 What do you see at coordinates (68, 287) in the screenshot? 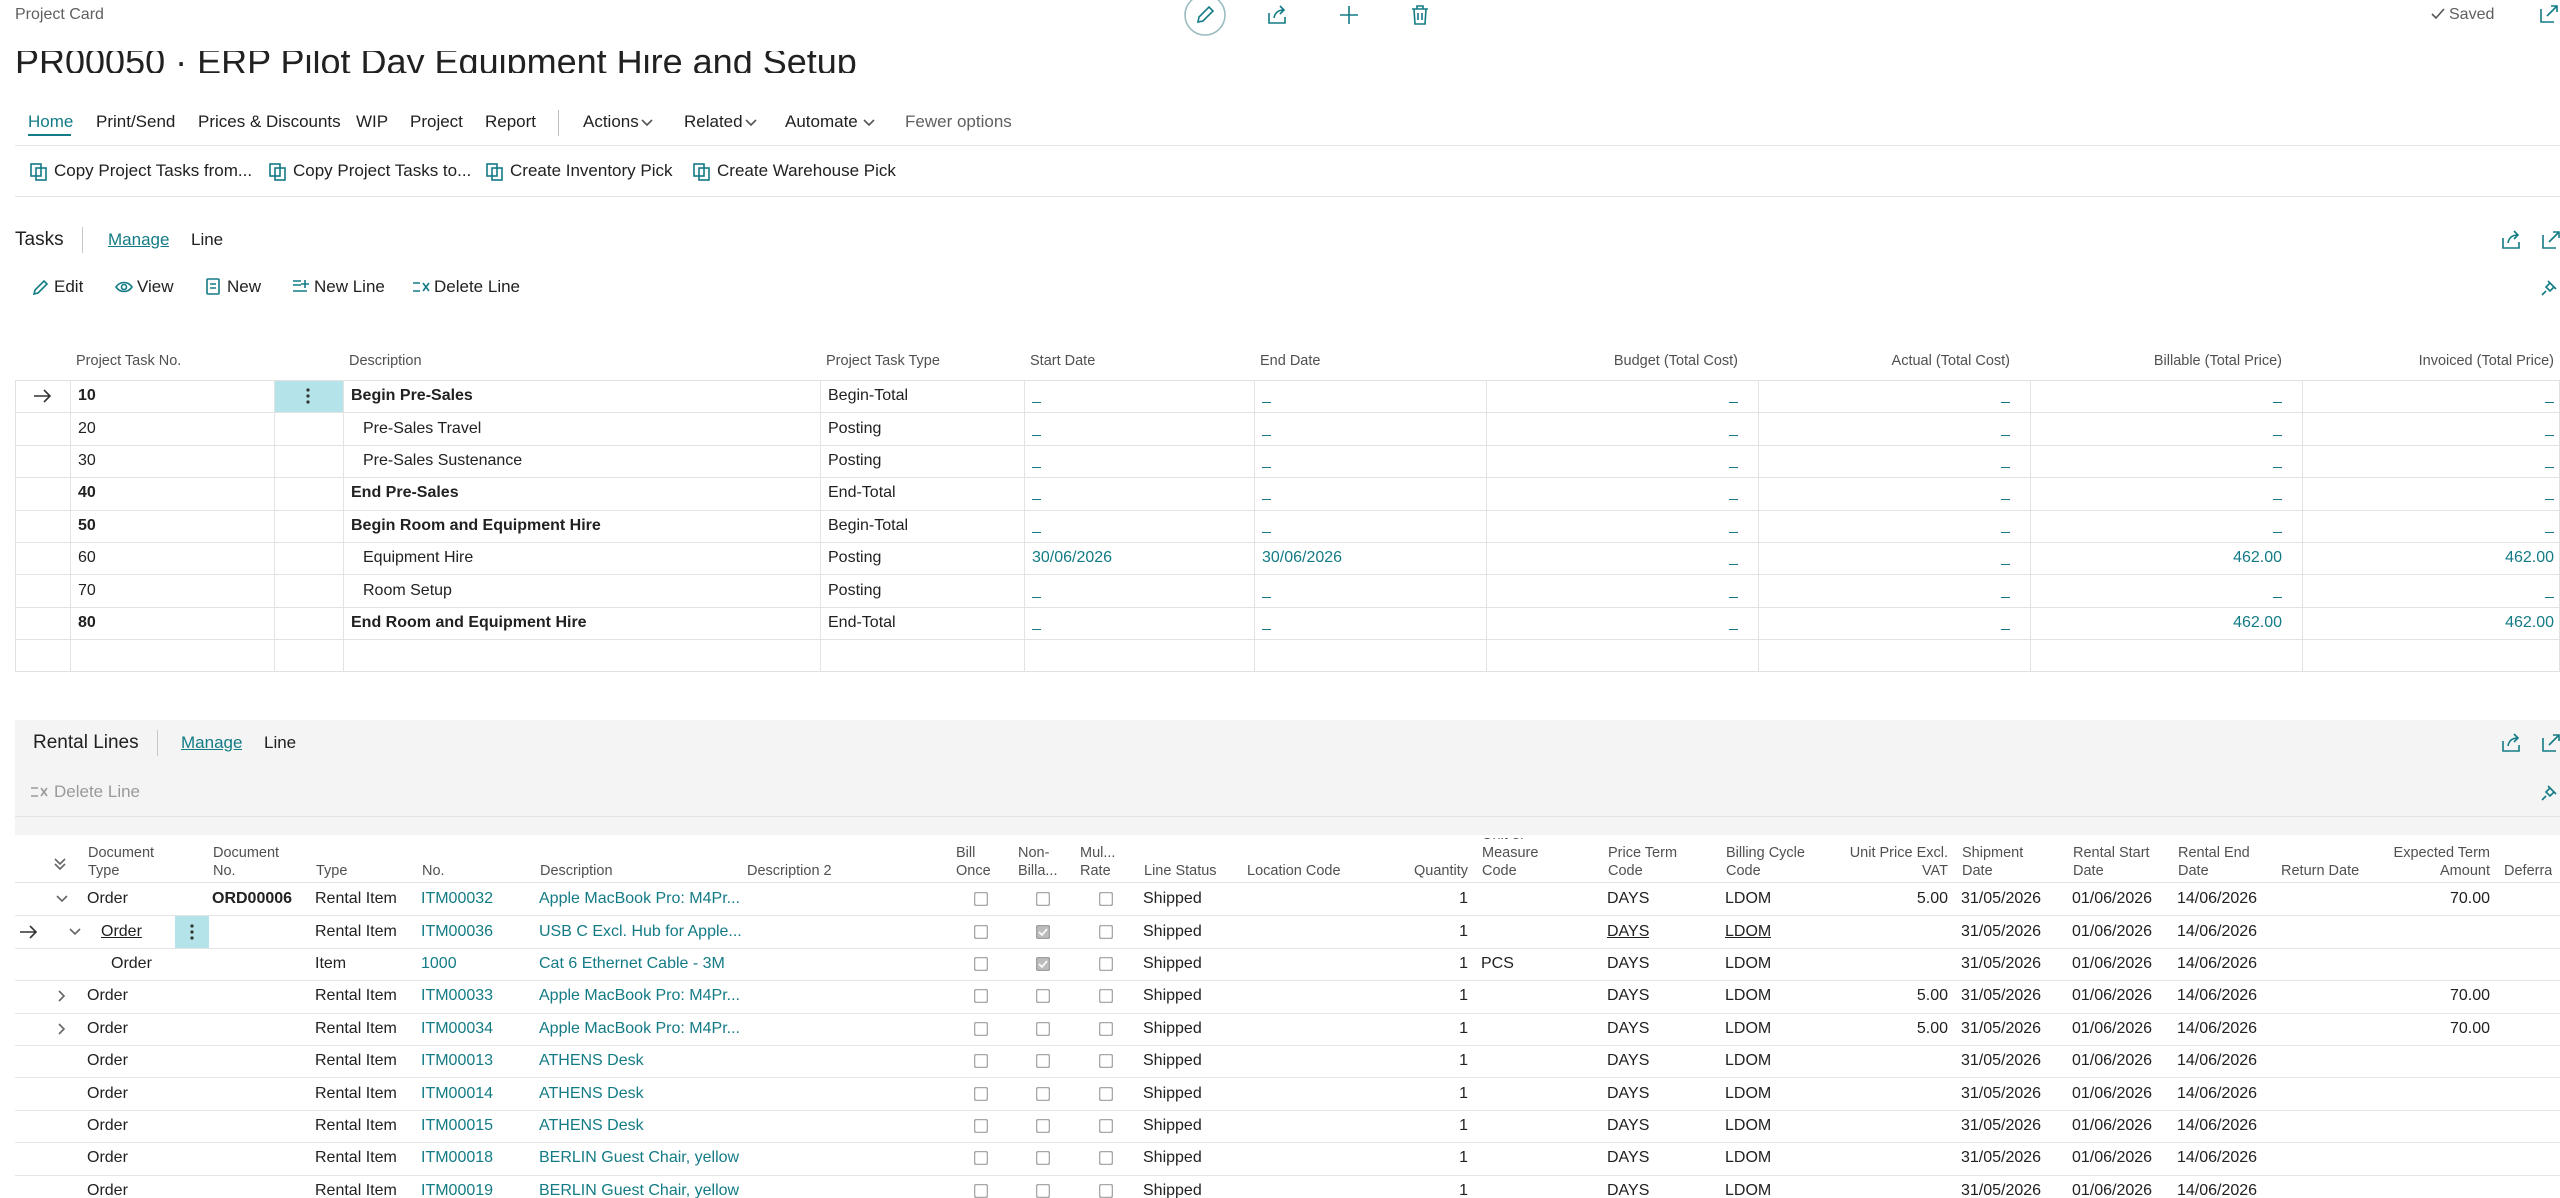
I see `toolbar-button: Edit` at bounding box center [68, 287].